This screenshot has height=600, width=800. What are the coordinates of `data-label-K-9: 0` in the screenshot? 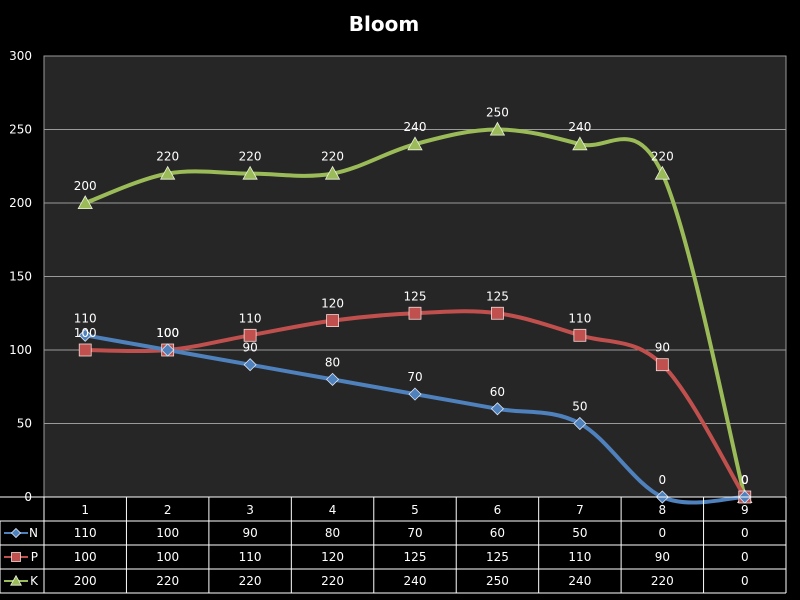 It's located at (745, 480).